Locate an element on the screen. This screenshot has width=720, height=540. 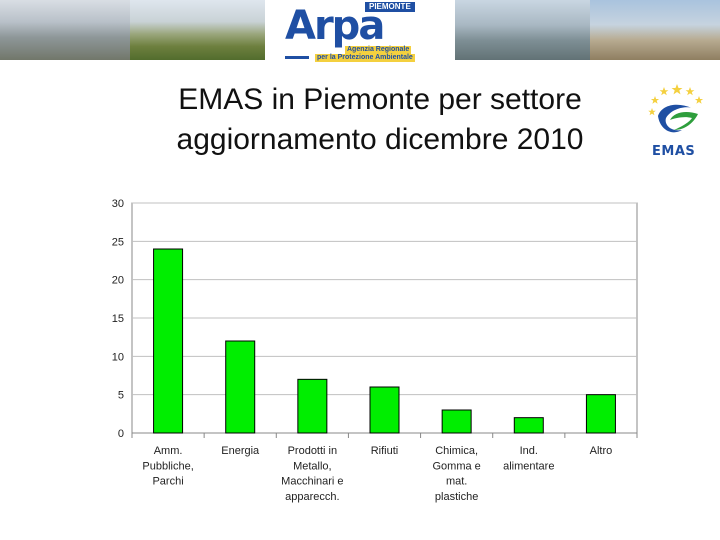
x-category-label-line: Rifiuti is located at coordinates (385, 451).